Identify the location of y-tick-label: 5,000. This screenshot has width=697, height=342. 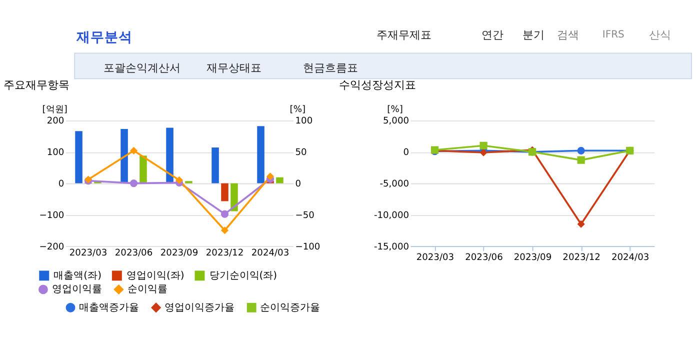
(396, 121).